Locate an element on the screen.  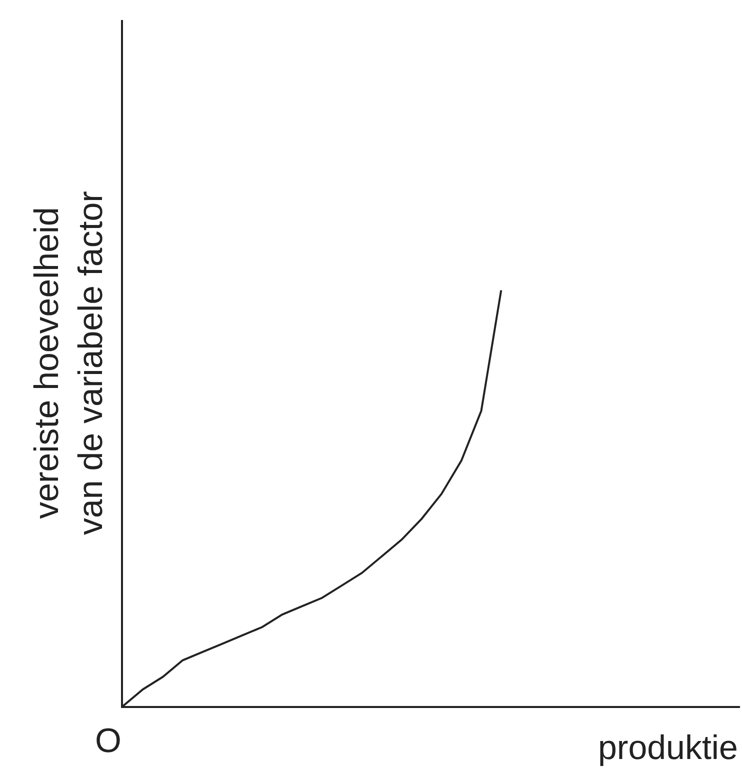
text: O is located at coordinates (108, 741).